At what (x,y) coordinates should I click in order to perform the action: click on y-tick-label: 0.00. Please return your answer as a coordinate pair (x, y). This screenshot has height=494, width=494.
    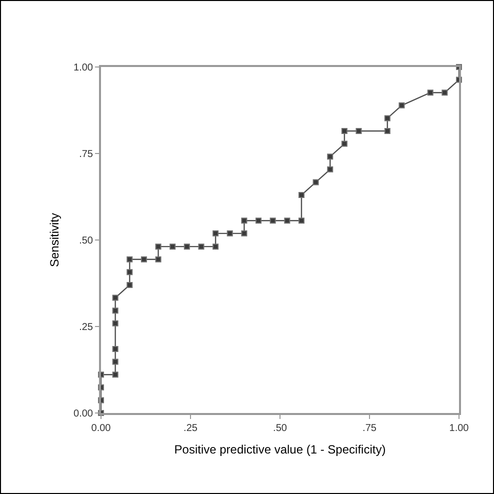
    Looking at the image, I should click on (84, 414).